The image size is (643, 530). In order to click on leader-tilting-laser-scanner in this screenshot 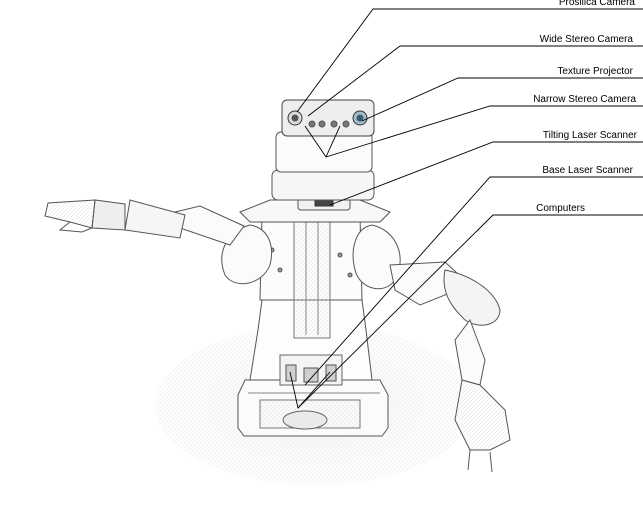, I will do `click(486, 173)`.